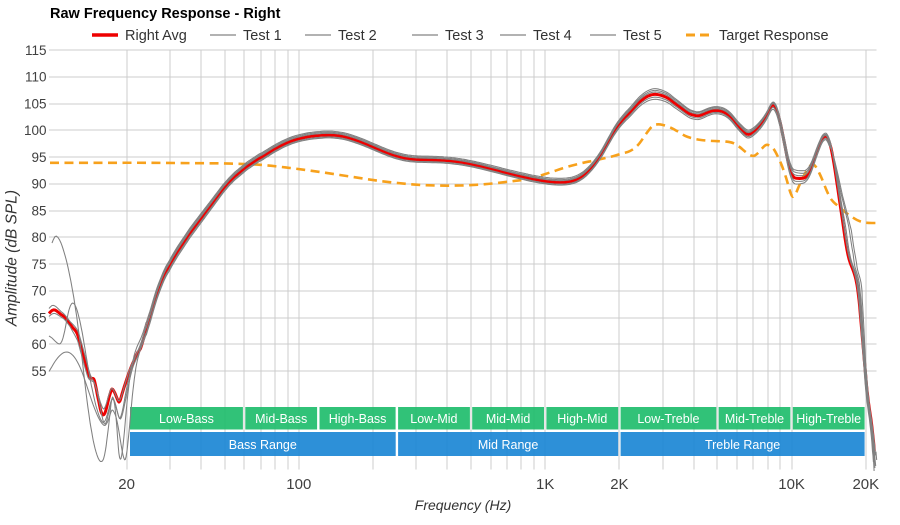 The width and height of the screenshot is (900, 525). What do you see at coordinates (38, 264) in the screenshot?
I see `svg-text: 75` at bounding box center [38, 264].